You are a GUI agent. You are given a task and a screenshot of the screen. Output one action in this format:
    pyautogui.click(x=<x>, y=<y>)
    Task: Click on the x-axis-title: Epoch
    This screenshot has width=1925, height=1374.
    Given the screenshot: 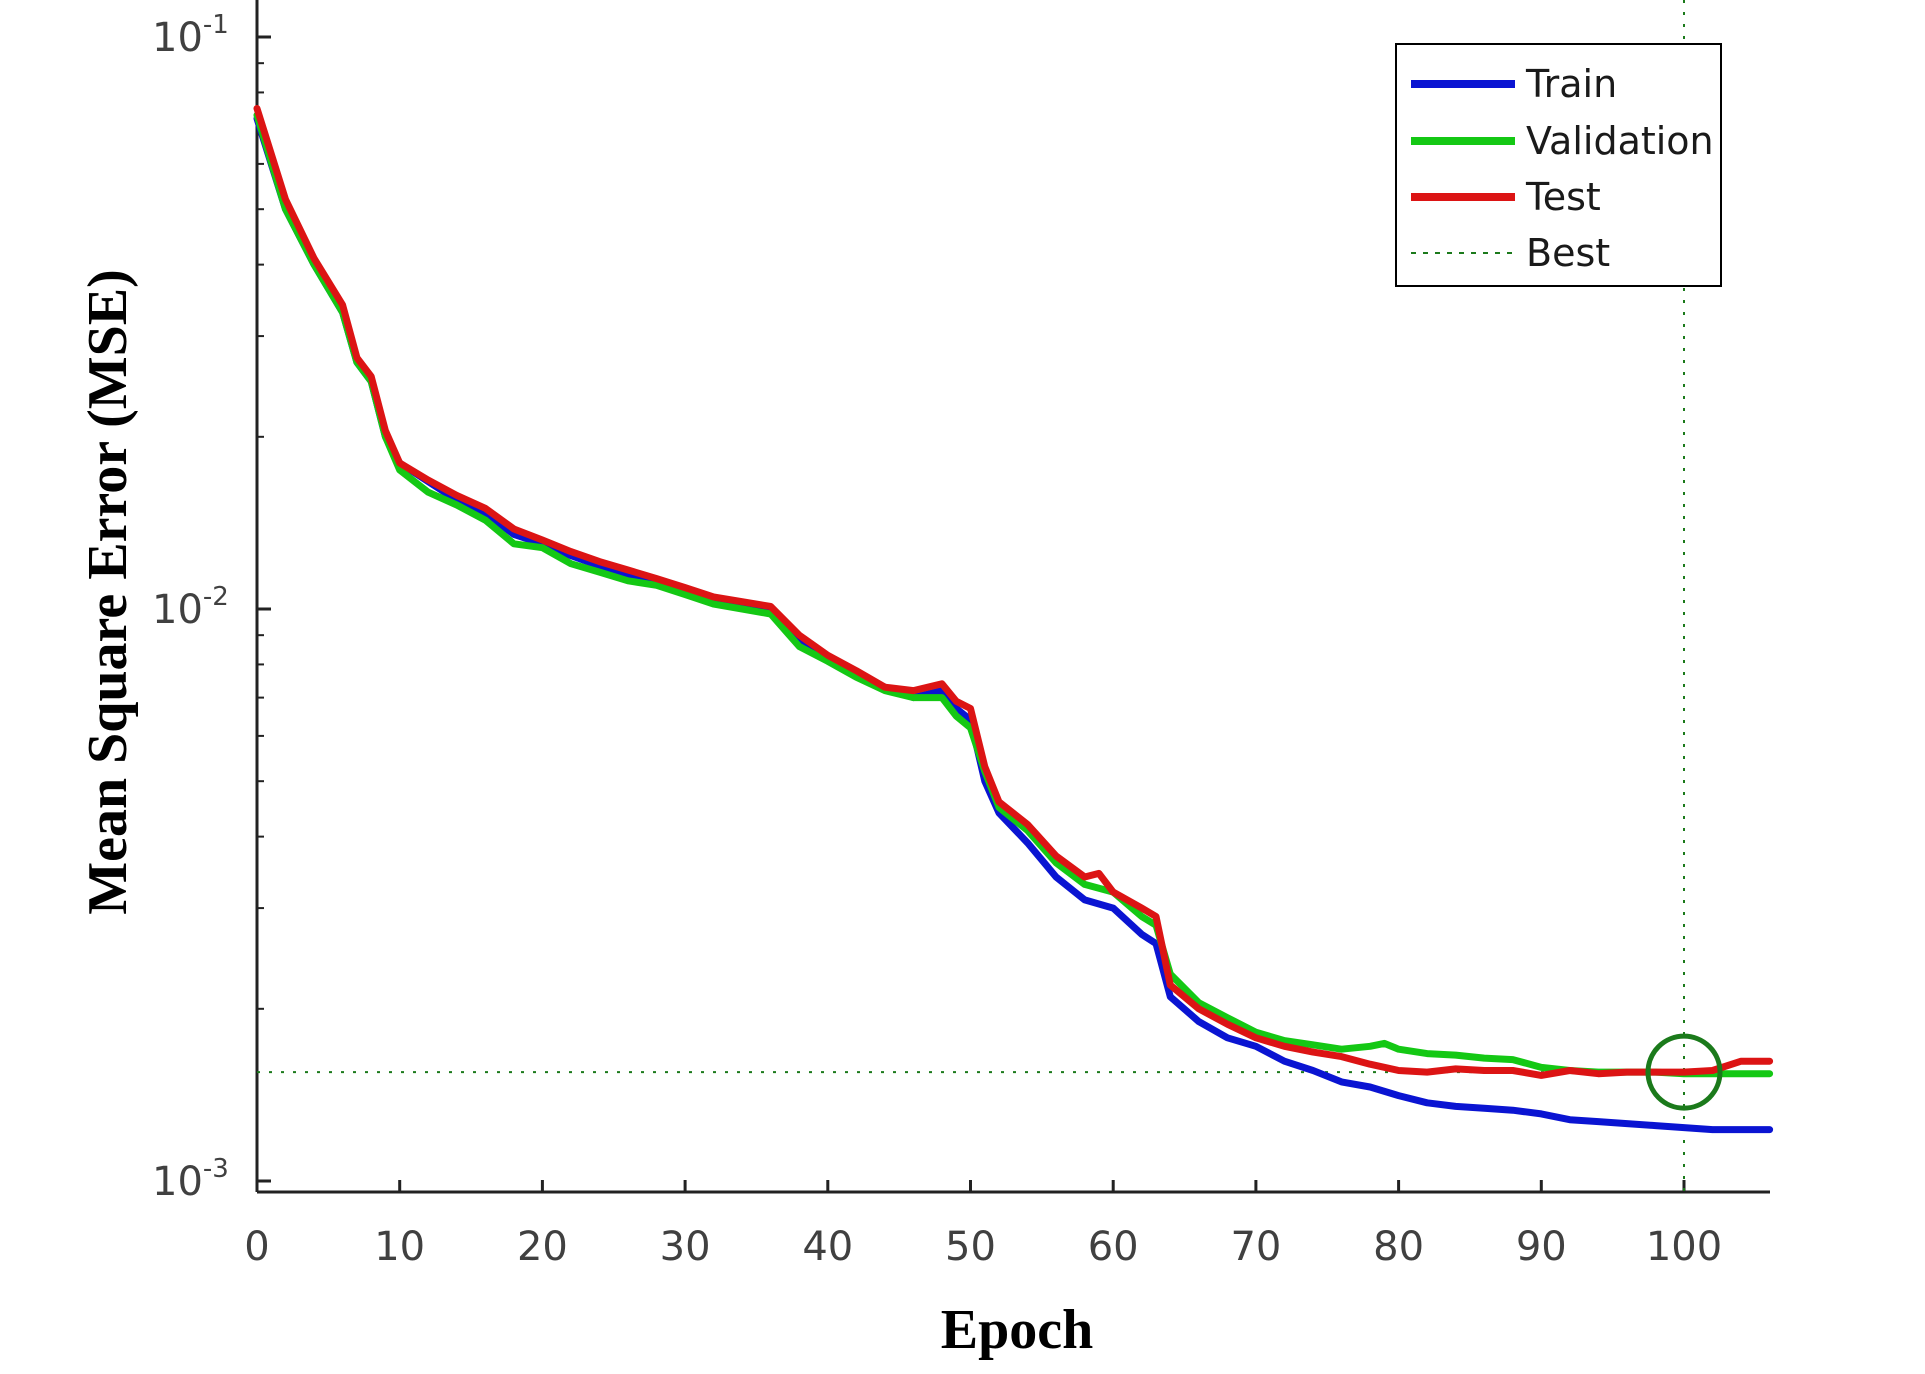 What is the action you would take?
    pyautogui.click(x=1017, y=1330)
    